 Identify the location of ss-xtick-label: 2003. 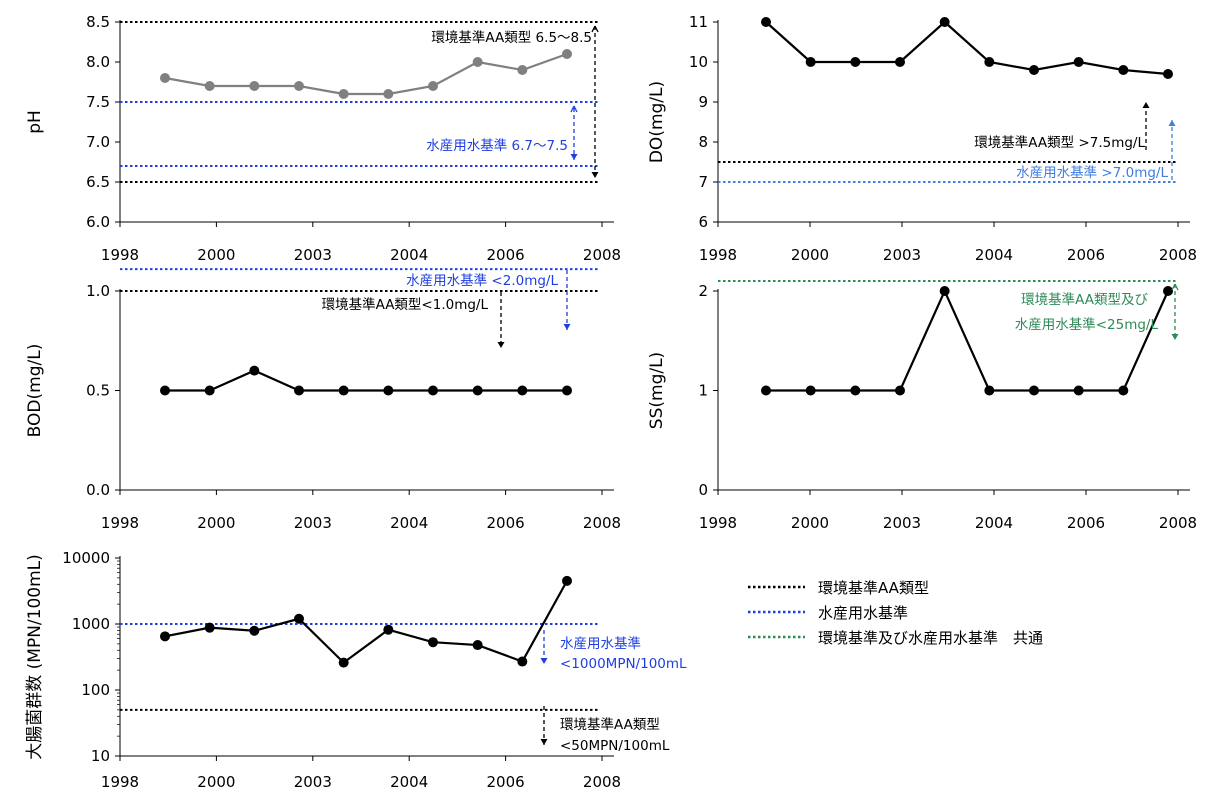
(902, 523).